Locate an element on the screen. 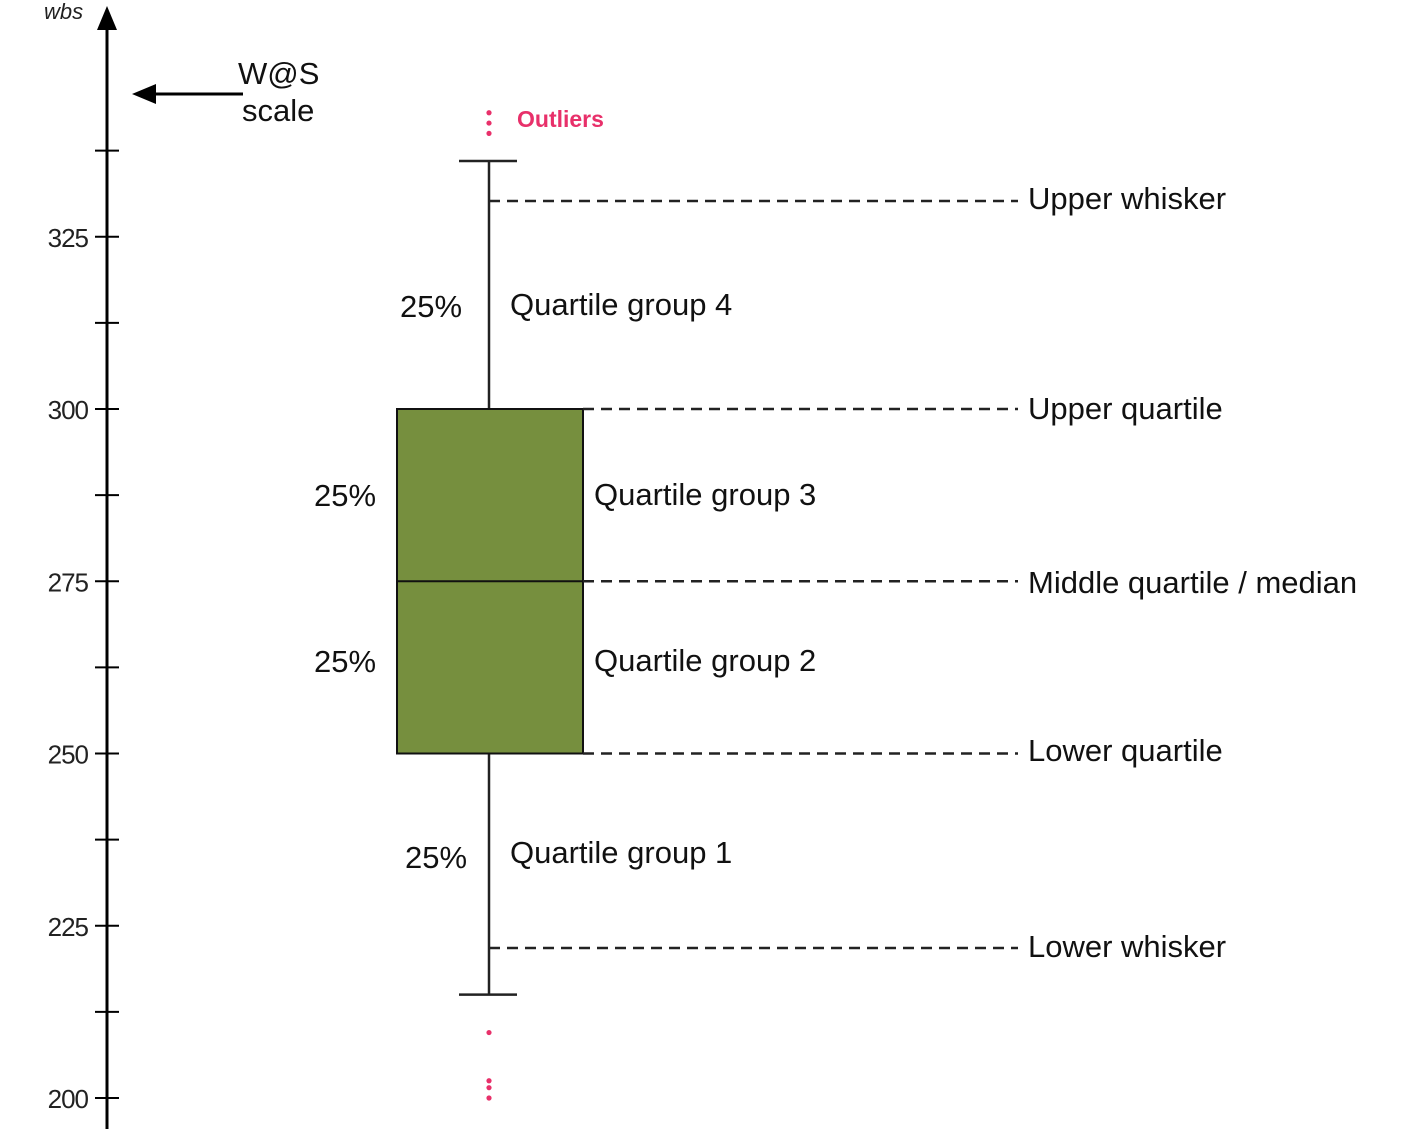 Image resolution: width=1420 pixels, height=1129 pixels. quartile-group-1-label: Quartile group 1 is located at coordinates (621, 852).